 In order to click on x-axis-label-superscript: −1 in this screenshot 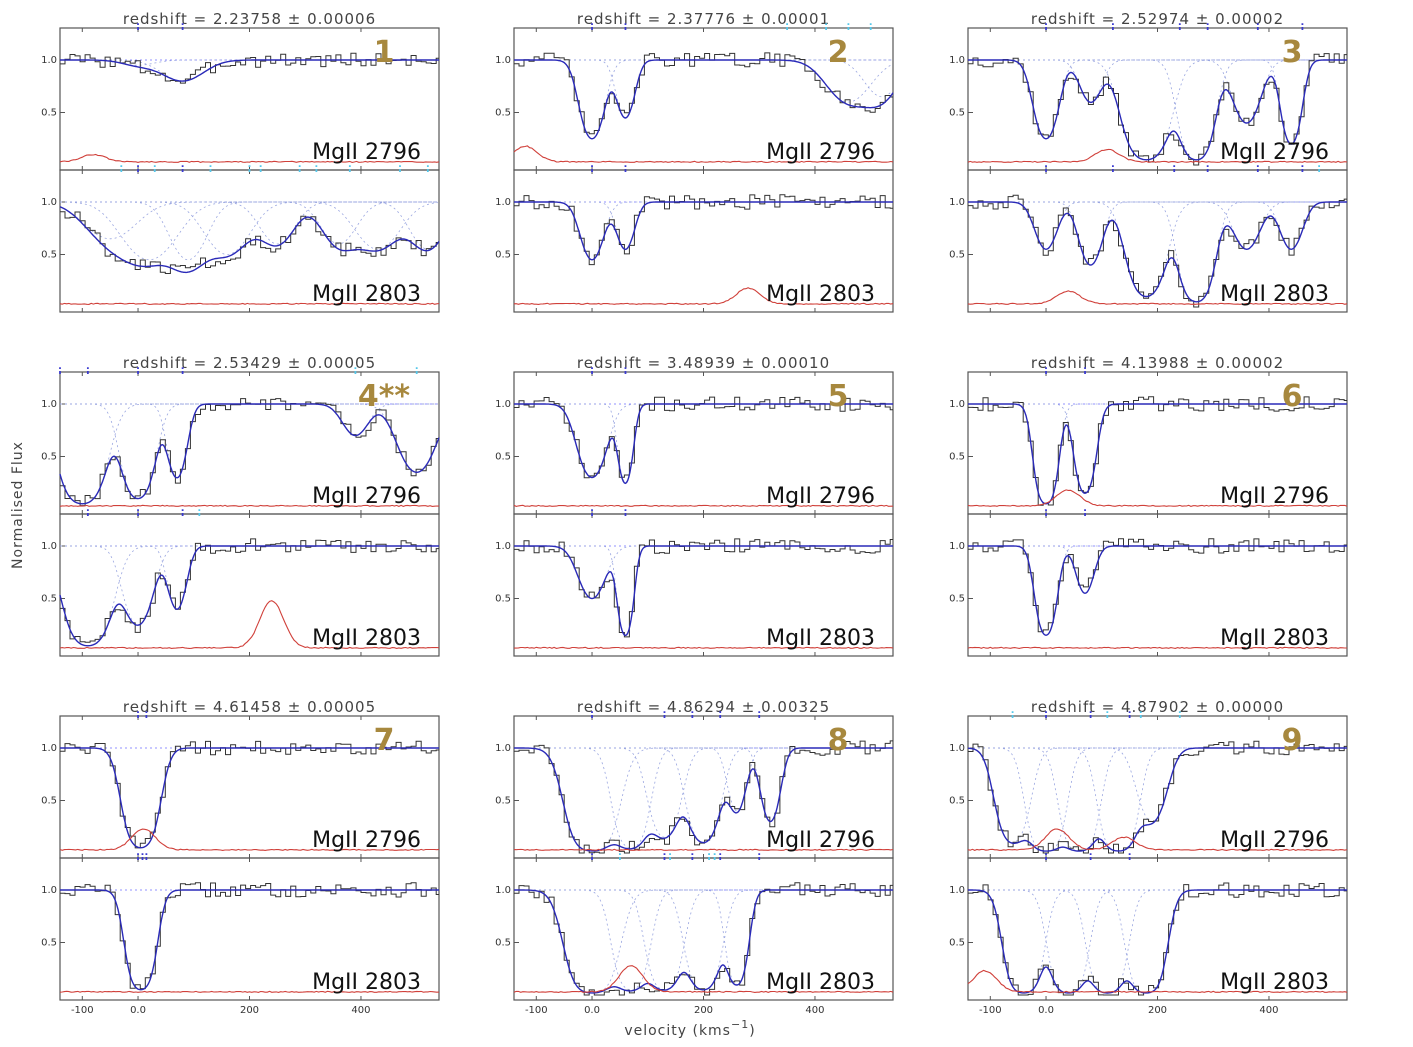, I will do `click(740, 1024)`.